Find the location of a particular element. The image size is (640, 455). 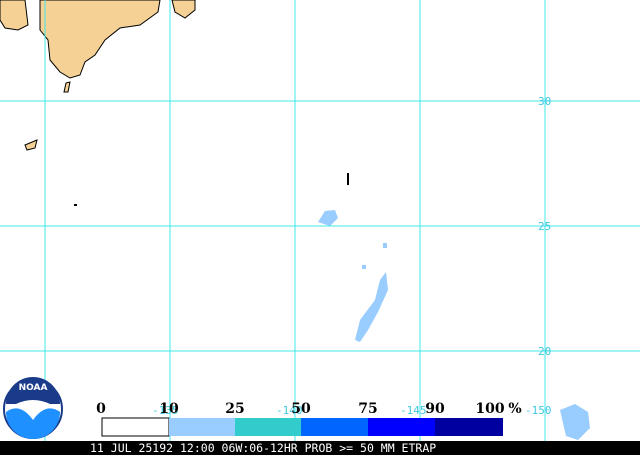

legend is located at coordinates (302, 427).